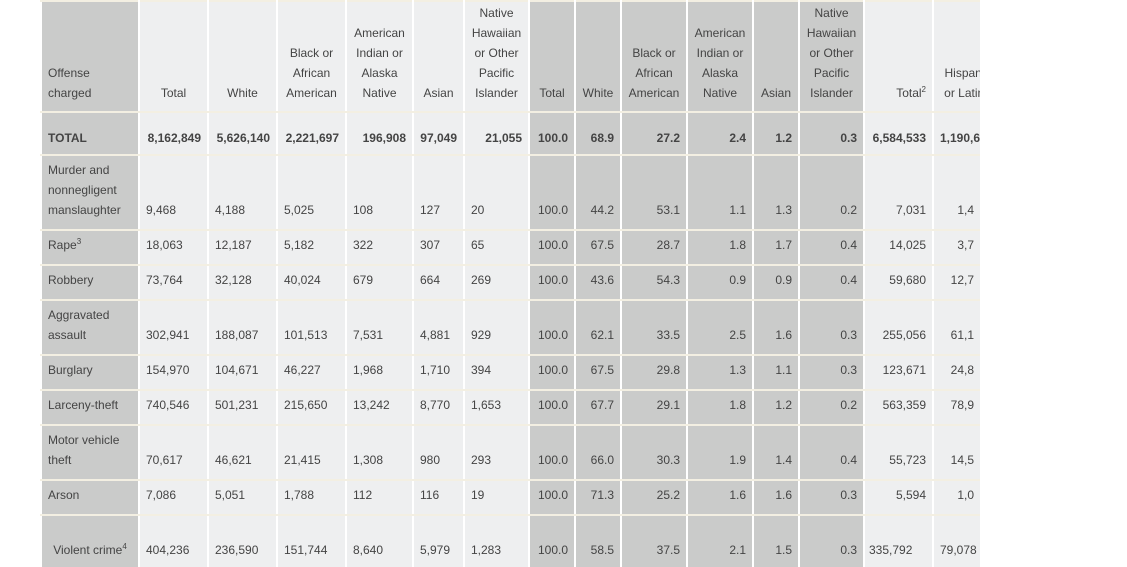 Image resolution: width=1127 pixels, height=567 pixels. What do you see at coordinates (956, 497) in the screenshot?
I see `data-cell: 1,0` at bounding box center [956, 497].